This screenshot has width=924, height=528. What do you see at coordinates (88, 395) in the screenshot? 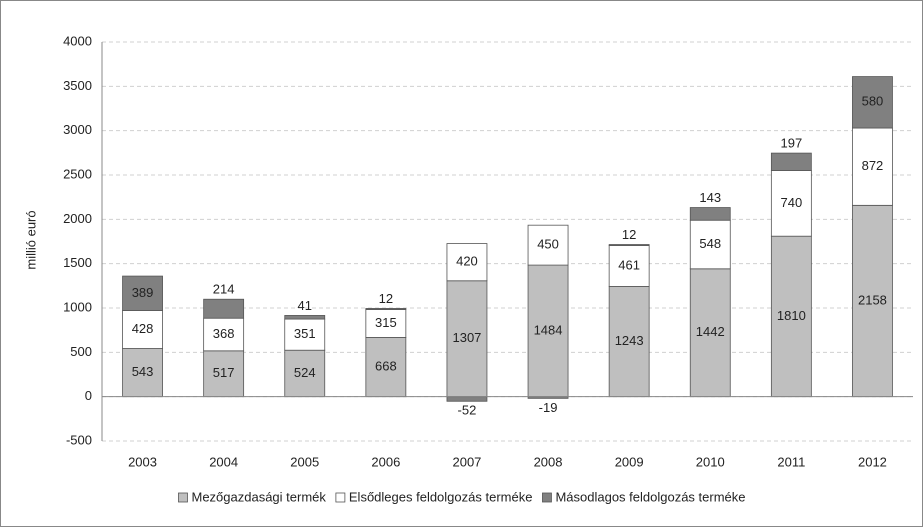
I see `y-tick-label: 0` at bounding box center [88, 395].